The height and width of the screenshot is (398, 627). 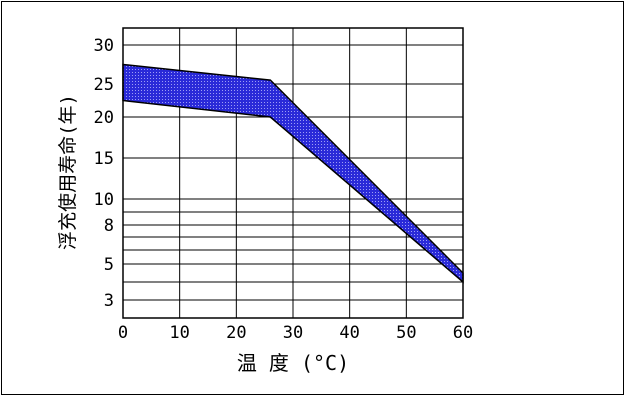 What do you see at coordinates (104, 118) in the screenshot?
I see `y-tick-label-20: 20` at bounding box center [104, 118].